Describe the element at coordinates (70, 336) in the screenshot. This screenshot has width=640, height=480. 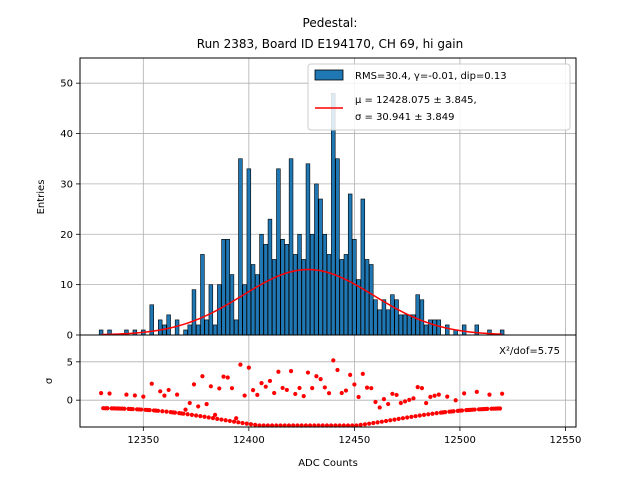
I see `y-tick-label: 0` at that location.